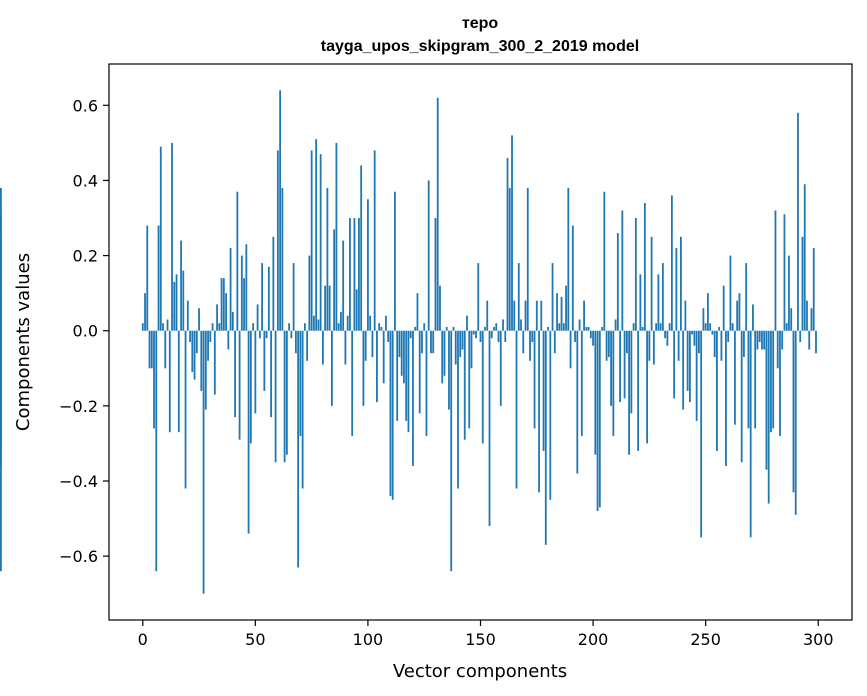  I want to click on y-tick-label: 0.6, so click(85, 105).